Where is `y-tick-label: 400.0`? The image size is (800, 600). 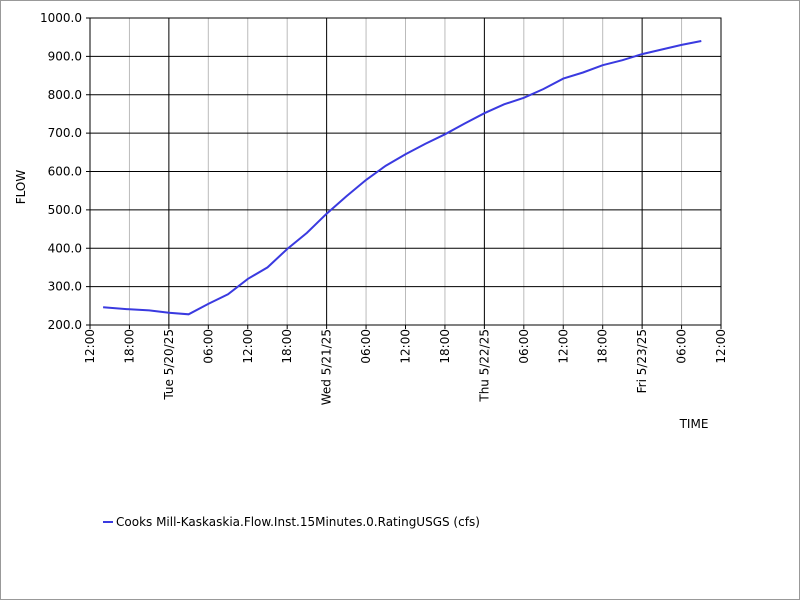 y-tick-label: 400.0 is located at coordinates (65, 248).